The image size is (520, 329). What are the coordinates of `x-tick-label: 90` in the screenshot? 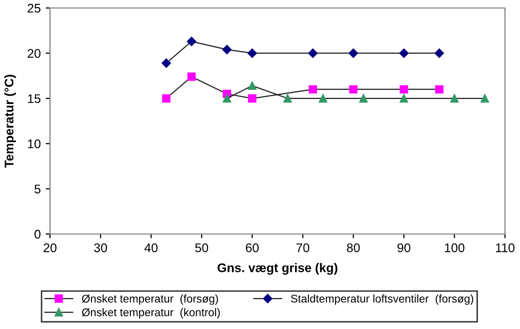 It's located at (404, 247).